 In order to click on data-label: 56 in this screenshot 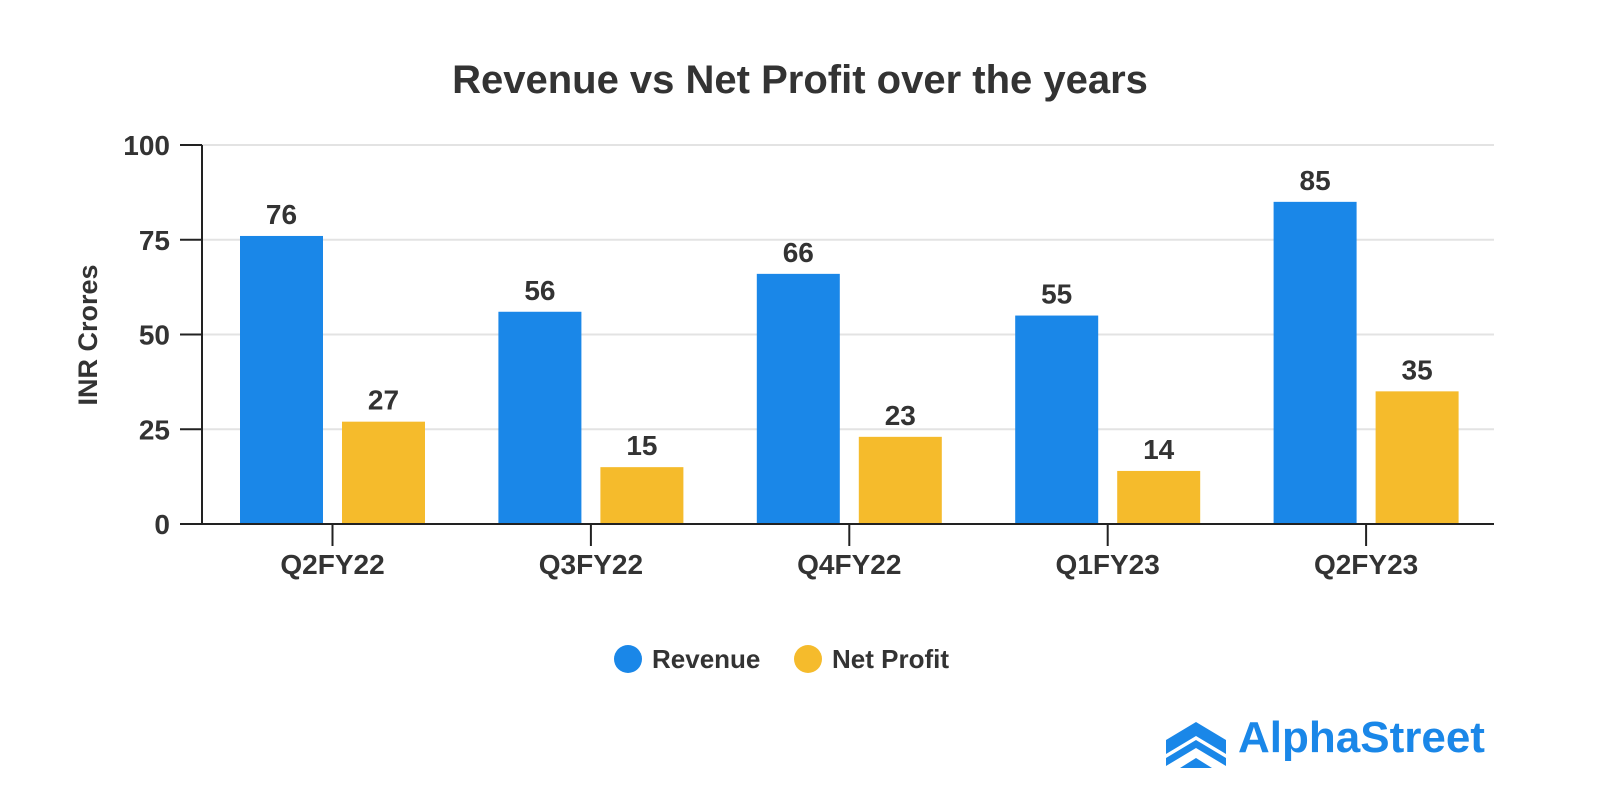, I will do `click(539, 290)`.